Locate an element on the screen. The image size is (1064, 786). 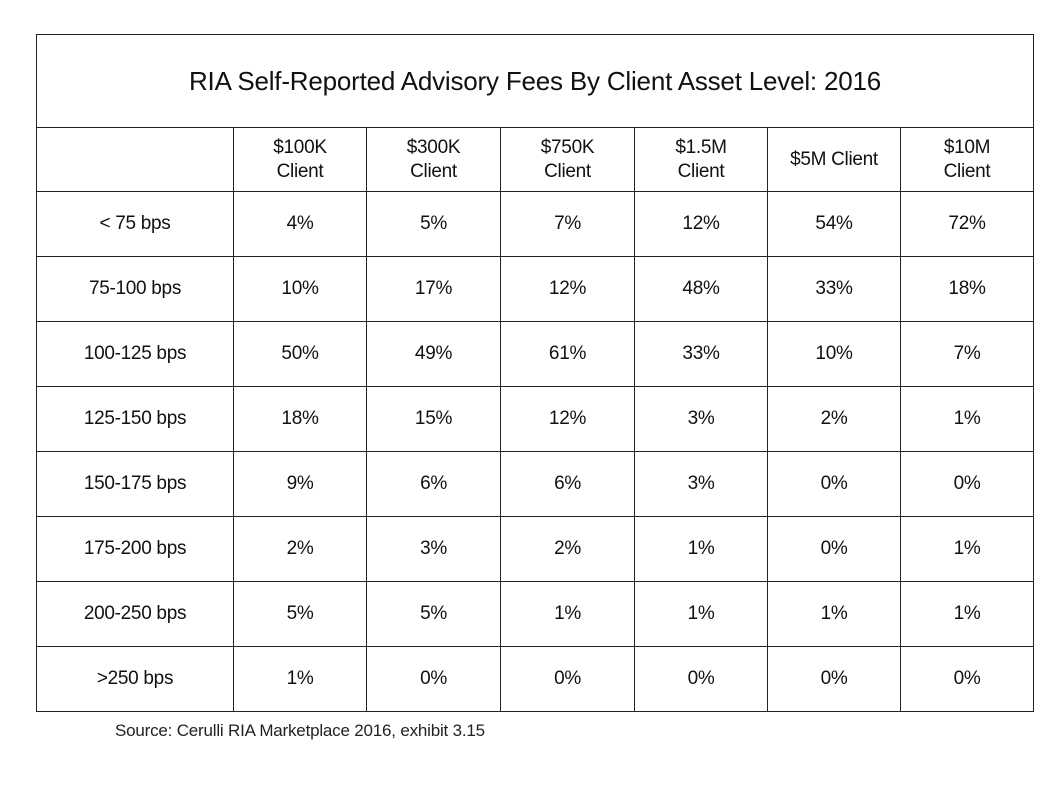
table-row: 175-200 bps 2% 3% 2% 1% 0% 1% is located at coordinates (535, 549).